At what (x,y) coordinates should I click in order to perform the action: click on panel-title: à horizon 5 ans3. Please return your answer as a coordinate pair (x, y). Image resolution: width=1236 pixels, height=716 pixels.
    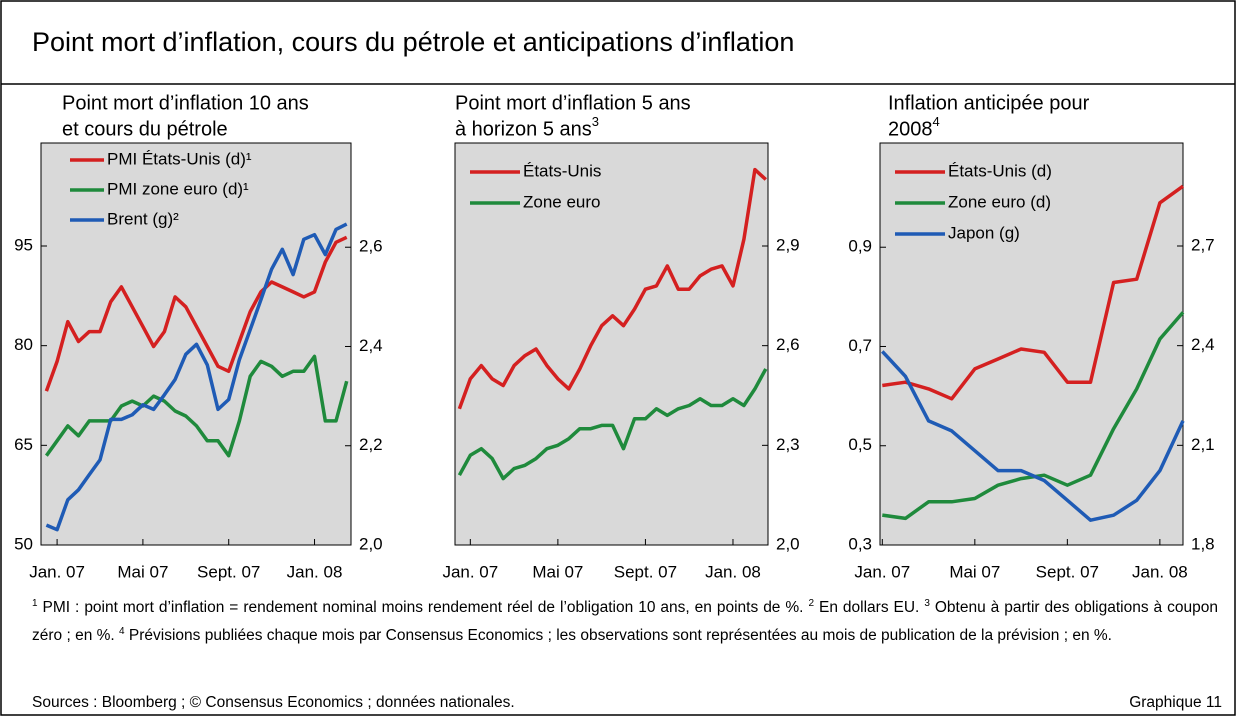
    Looking at the image, I should click on (527, 127).